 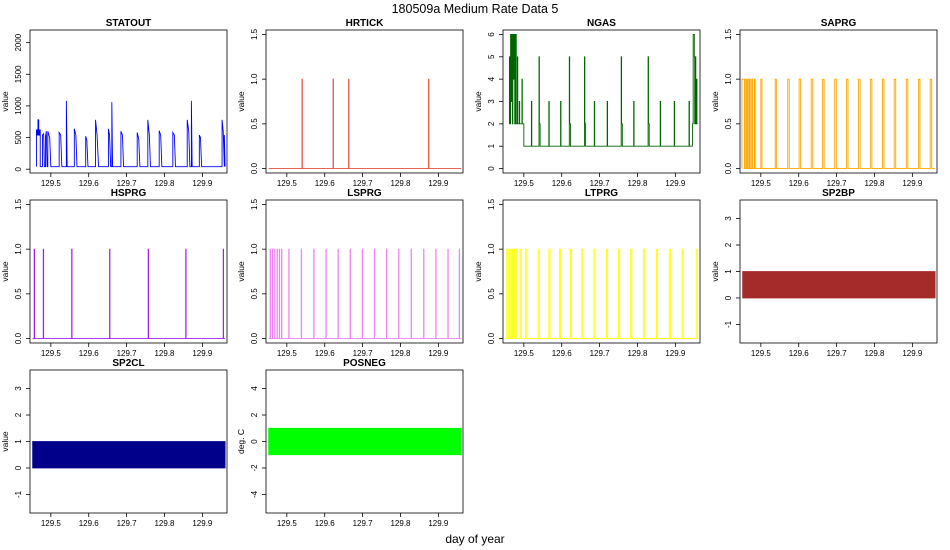 I want to click on y-tick-label: 2000, so click(x=18, y=42).